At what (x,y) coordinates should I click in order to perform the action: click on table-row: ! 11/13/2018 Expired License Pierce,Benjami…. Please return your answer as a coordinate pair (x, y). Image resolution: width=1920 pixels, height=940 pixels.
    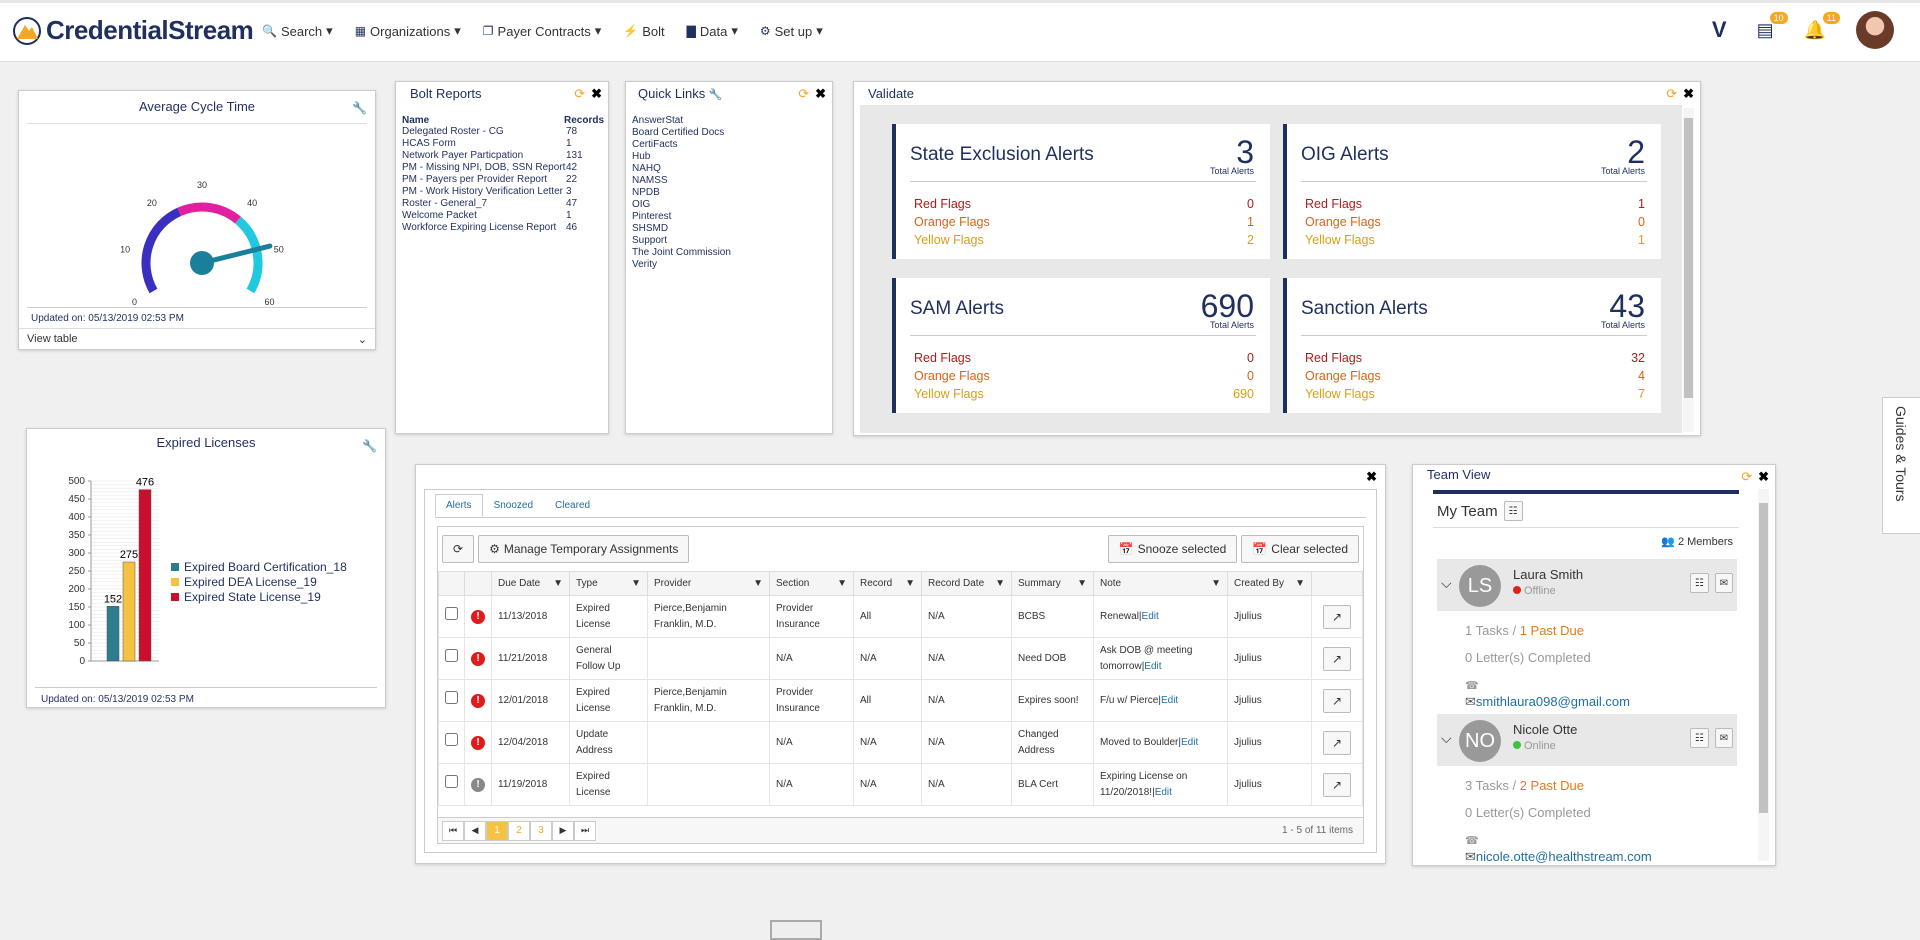
    Looking at the image, I should click on (900, 616).